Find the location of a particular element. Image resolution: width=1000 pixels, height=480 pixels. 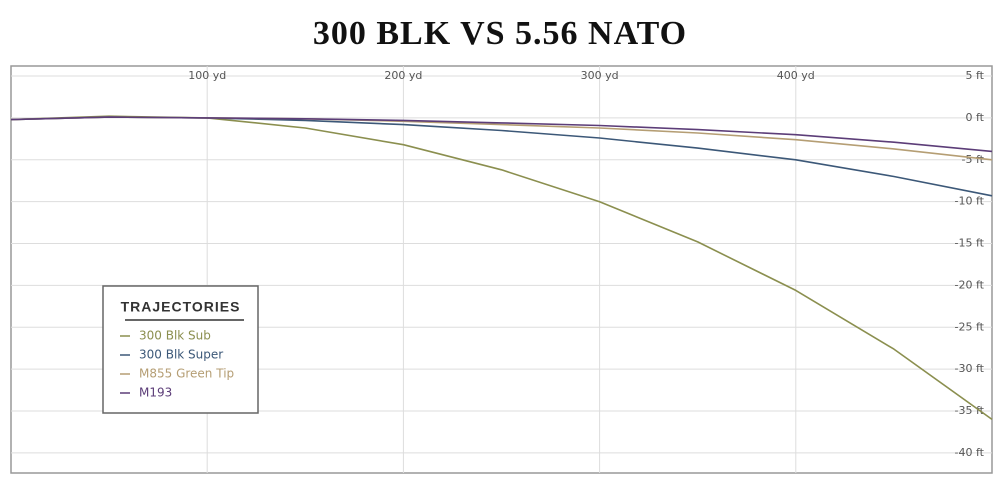

y-tick-label: -10 ft is located at coordinates (970, 201).